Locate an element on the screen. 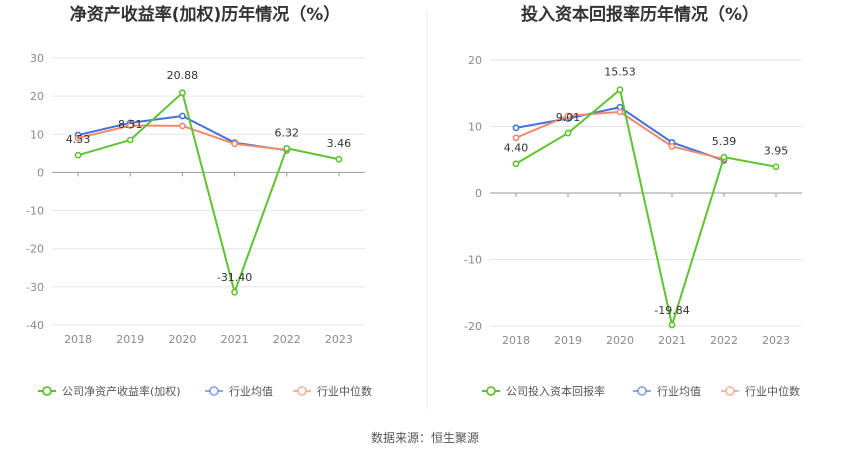 The height and width of the screenshot is (459, 850). data-label: 6.32 is located at coordinates (287, 132).